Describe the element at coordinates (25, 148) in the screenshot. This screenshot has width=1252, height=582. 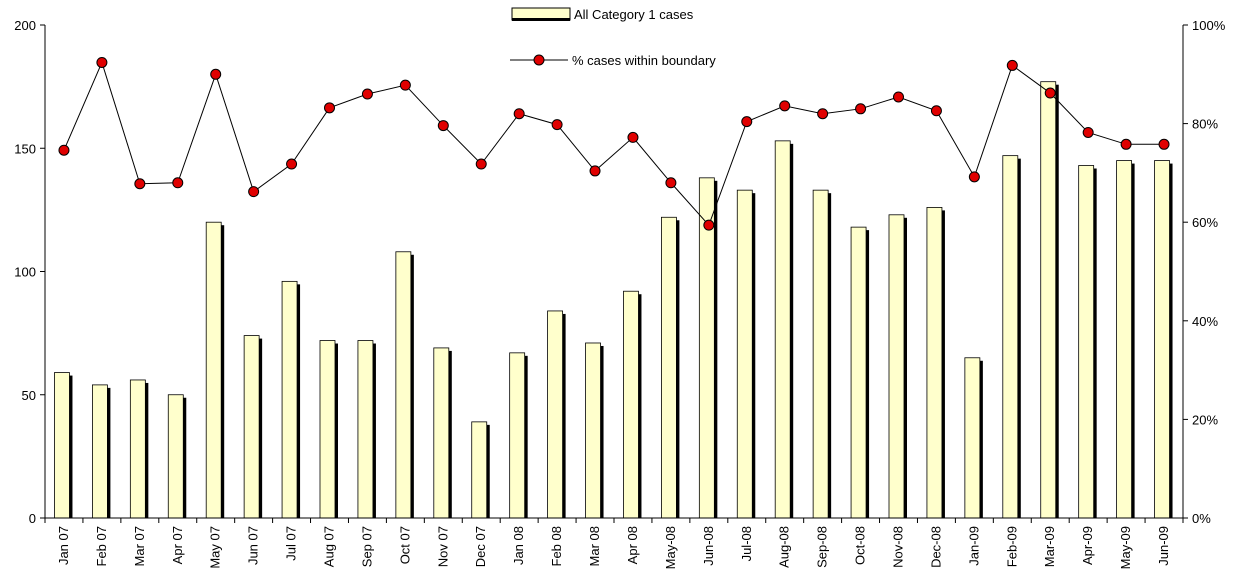
I see `y-left-tick-label: 150` at that location.